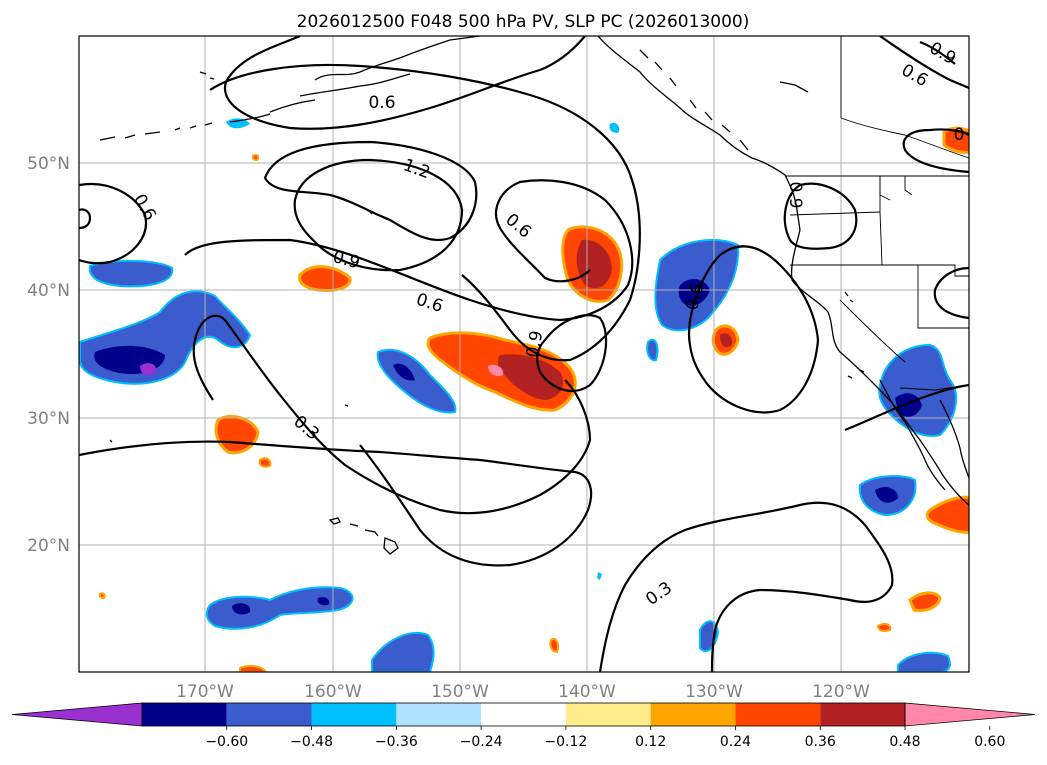  Describe the element at coordinates (904, 118) in the screenshot. I see `canada-provincial` at that location.